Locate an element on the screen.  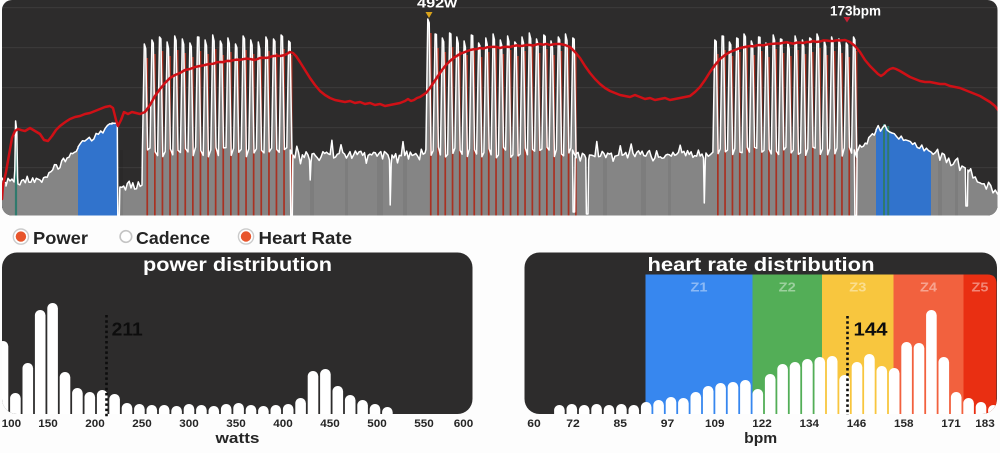
svg-text: Power is located at coordinates (60, 238).